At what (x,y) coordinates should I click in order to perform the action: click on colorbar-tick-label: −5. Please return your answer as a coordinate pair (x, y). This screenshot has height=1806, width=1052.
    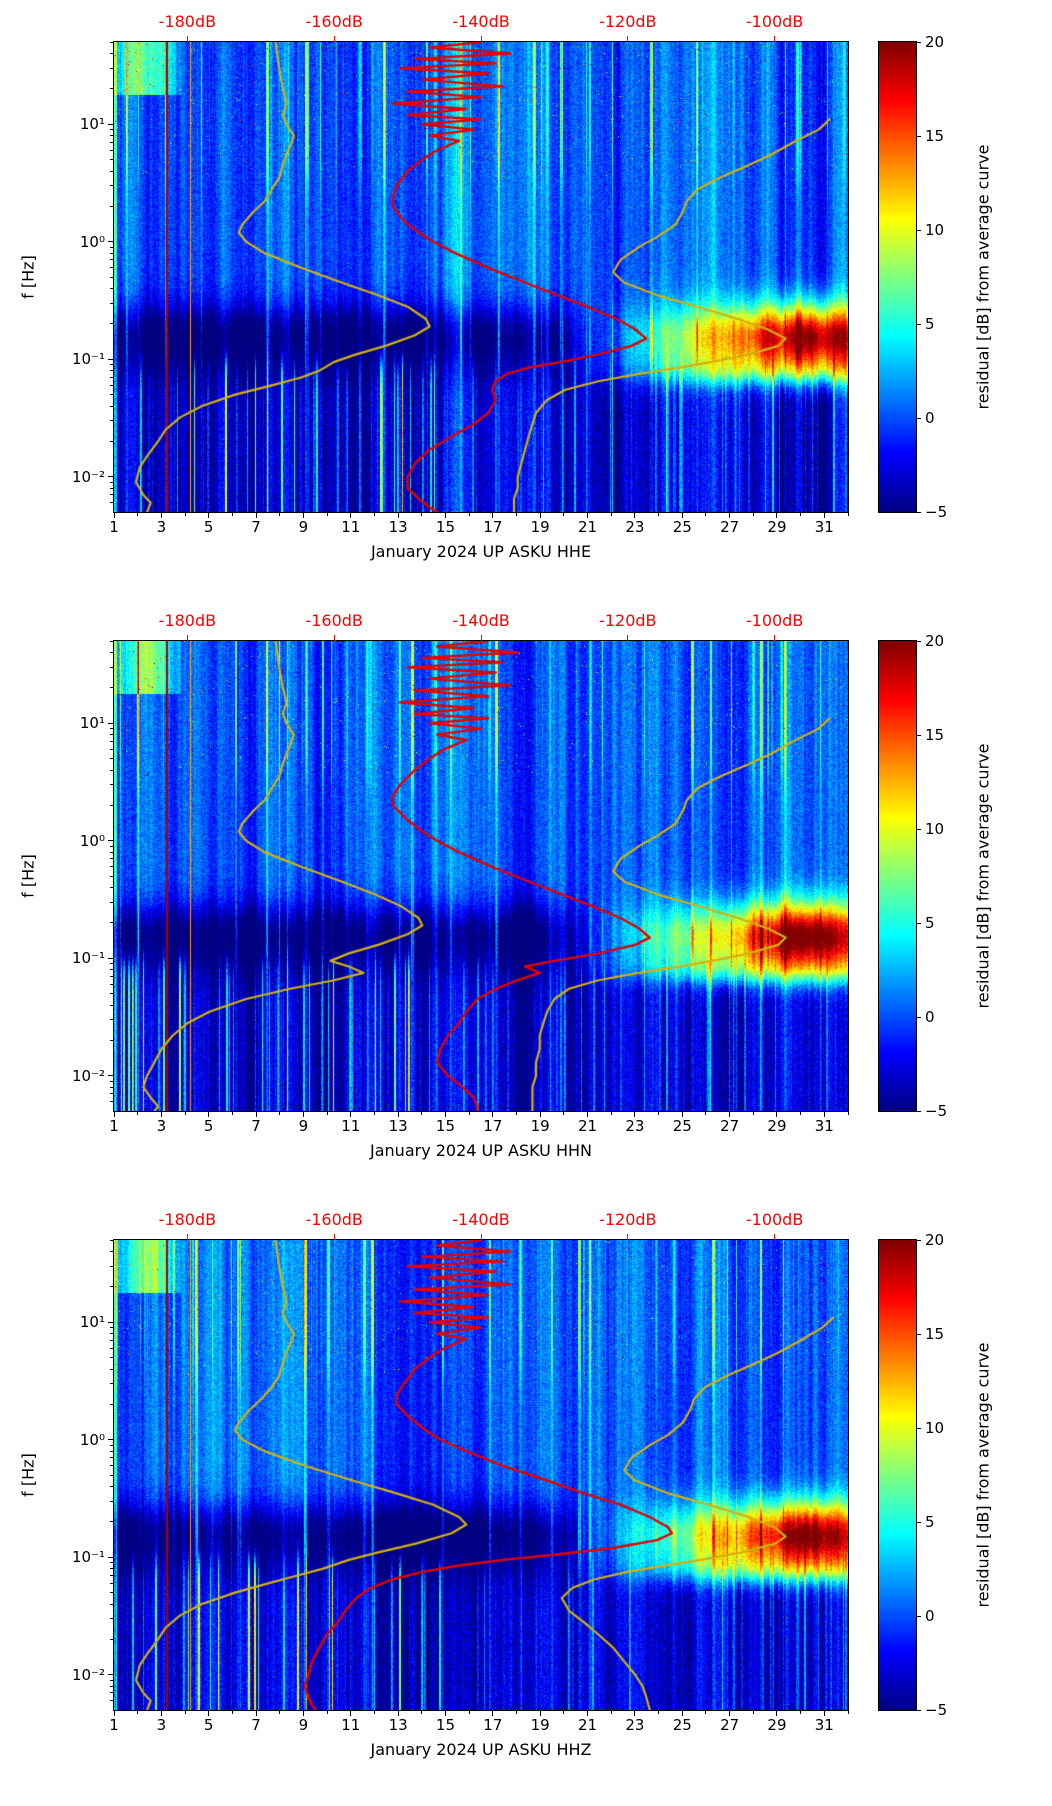
    Looking at the image, I should click on (936, 1709).